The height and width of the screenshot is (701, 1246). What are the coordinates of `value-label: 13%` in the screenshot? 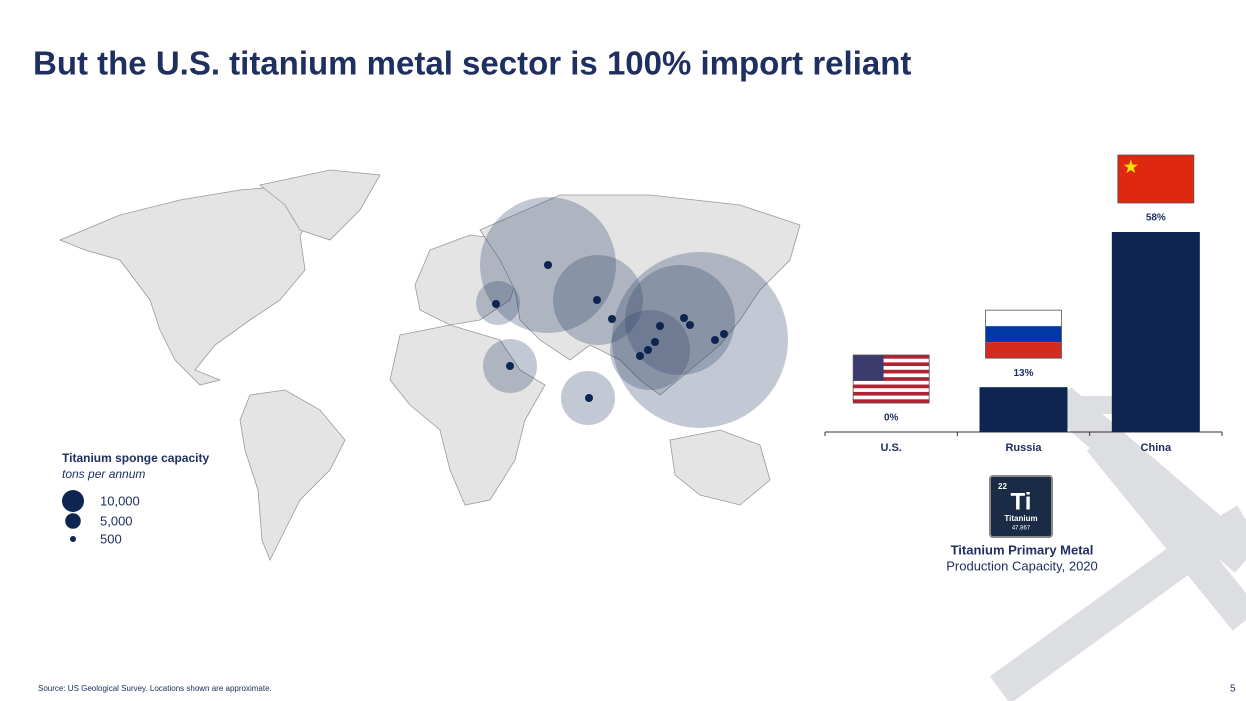 It's located at (1023, 373).